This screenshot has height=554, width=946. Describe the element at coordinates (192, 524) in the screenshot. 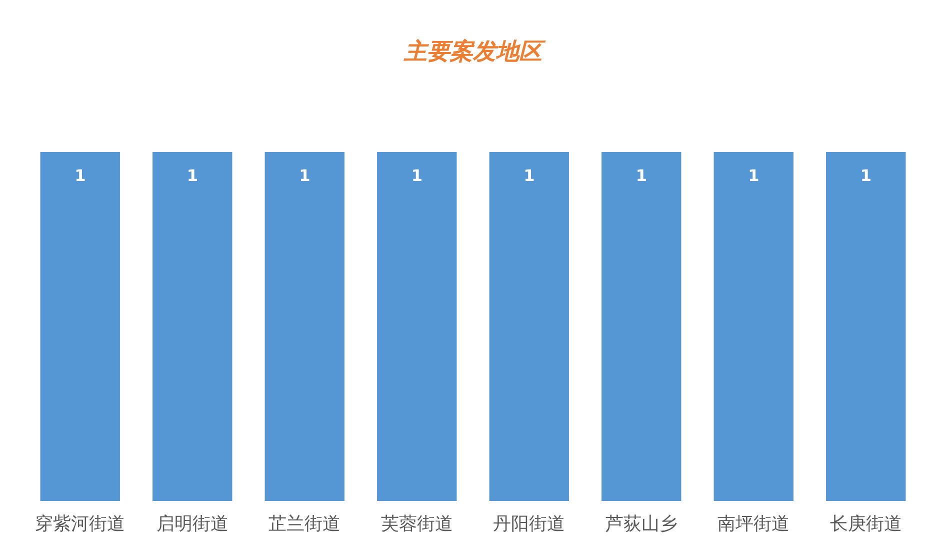

I see `x-tick-label: 启明街道` at that location.